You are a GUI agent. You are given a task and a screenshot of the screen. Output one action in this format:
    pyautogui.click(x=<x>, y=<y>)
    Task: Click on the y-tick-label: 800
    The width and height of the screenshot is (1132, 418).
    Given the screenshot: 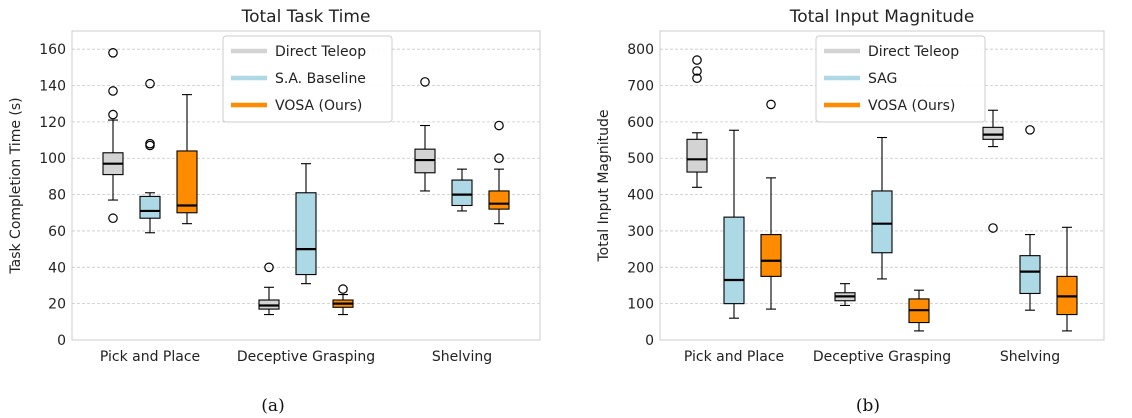 What is the action you would take?
    pyautogui.click(x=640, y=50)
    